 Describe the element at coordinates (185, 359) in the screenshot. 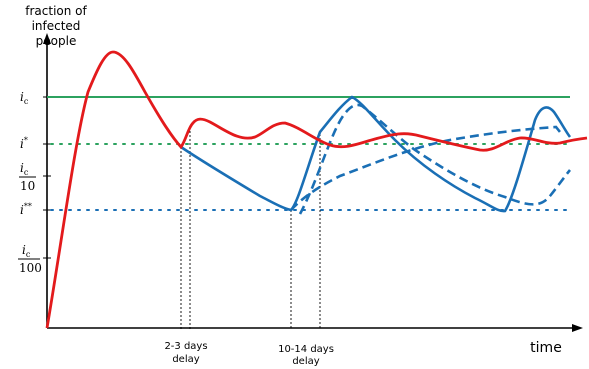

I see `delay-1-line-2: delay` at that location.